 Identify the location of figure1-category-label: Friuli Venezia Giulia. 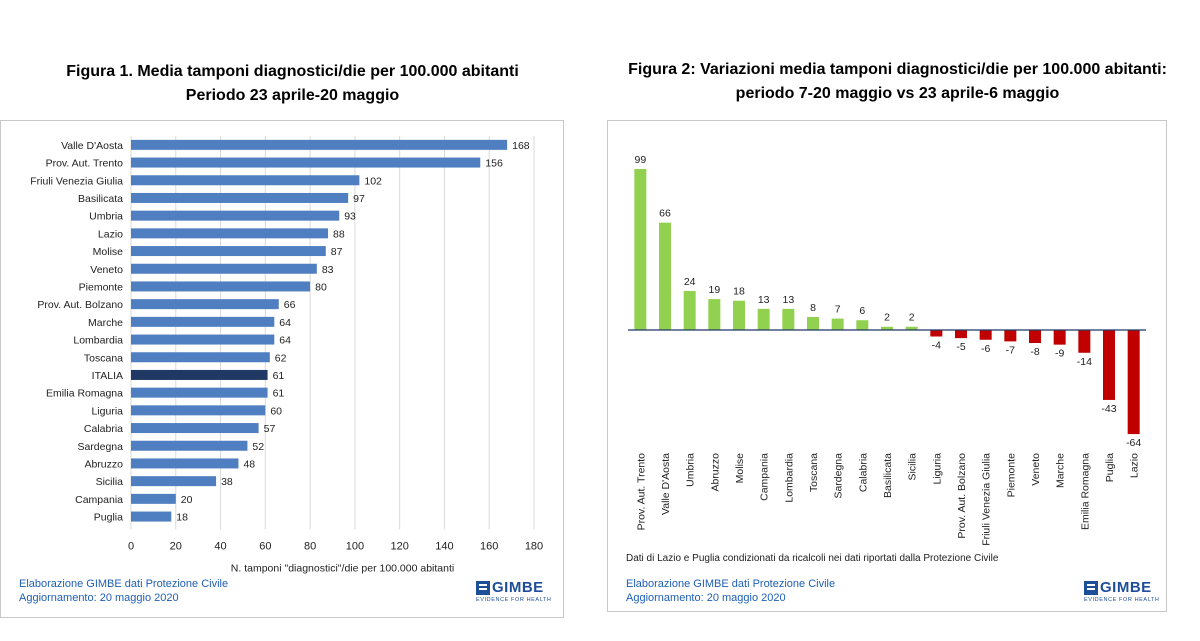
(76, 181).